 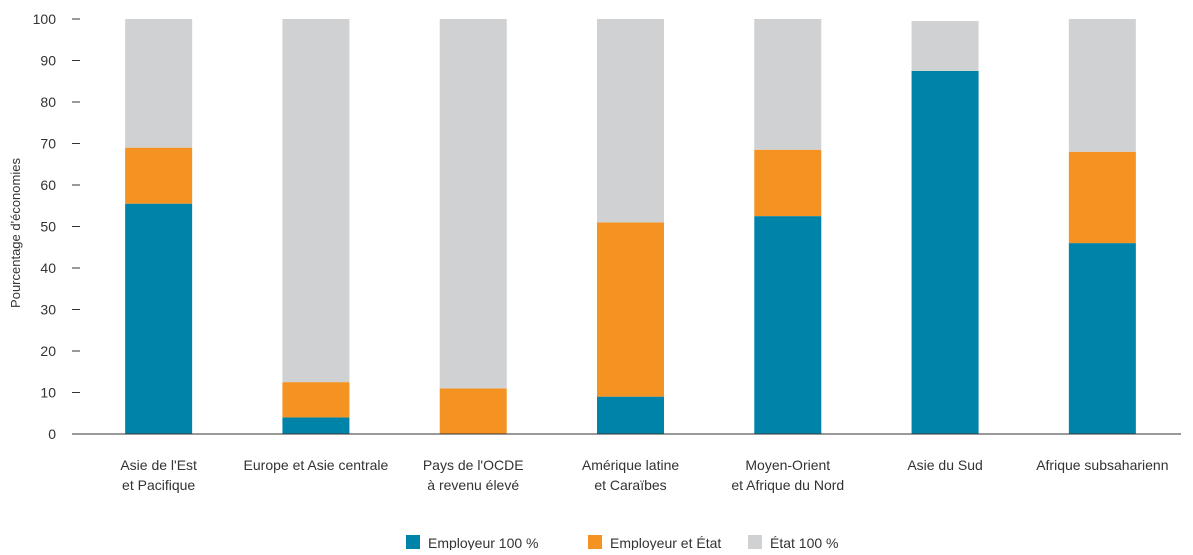 What do you see at coordinates (665, 542) in the screenshot?
I see `legend-label: Employeur et État` at bounding box center [665, 542].